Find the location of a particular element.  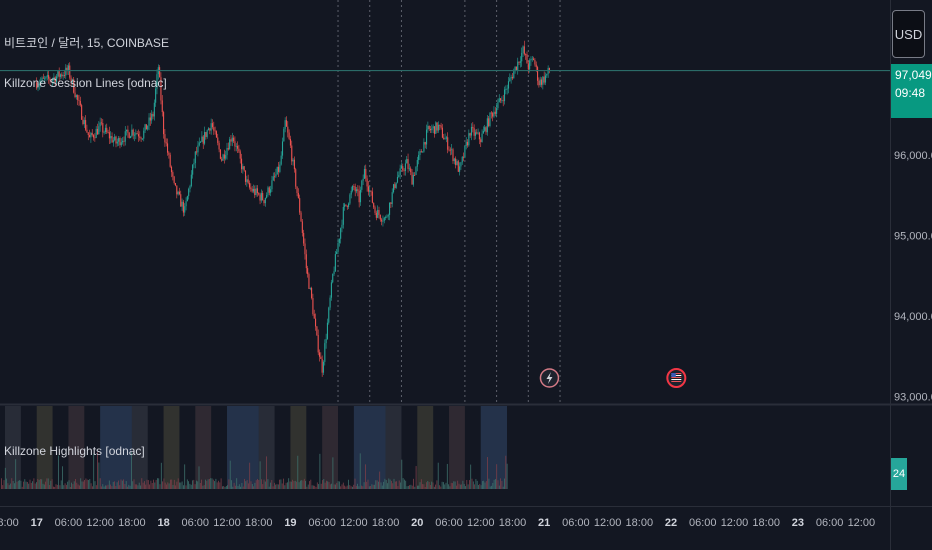

event-markers is located at coordinates (613, 378).